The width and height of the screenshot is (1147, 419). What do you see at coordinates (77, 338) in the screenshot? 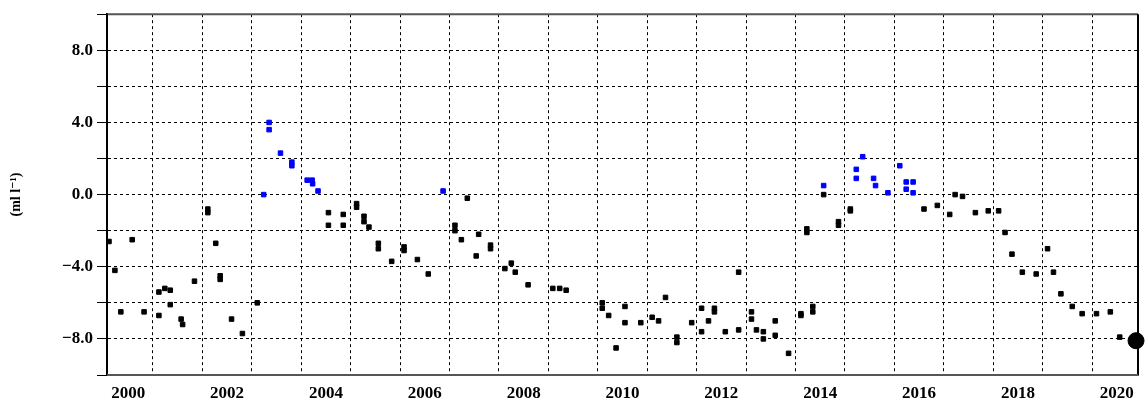
I see `y-tick-label: −8.0` at bounding box center [77, 338].